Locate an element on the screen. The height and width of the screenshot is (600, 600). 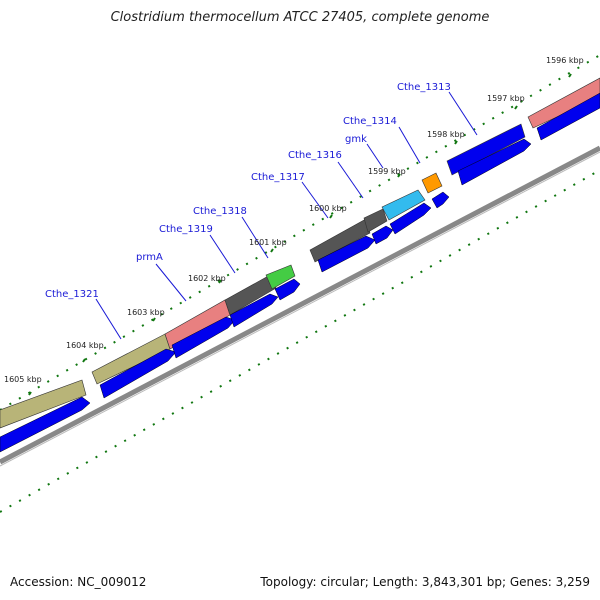
kbp-label: 1602 kbp is located at coordinates (207, 278).